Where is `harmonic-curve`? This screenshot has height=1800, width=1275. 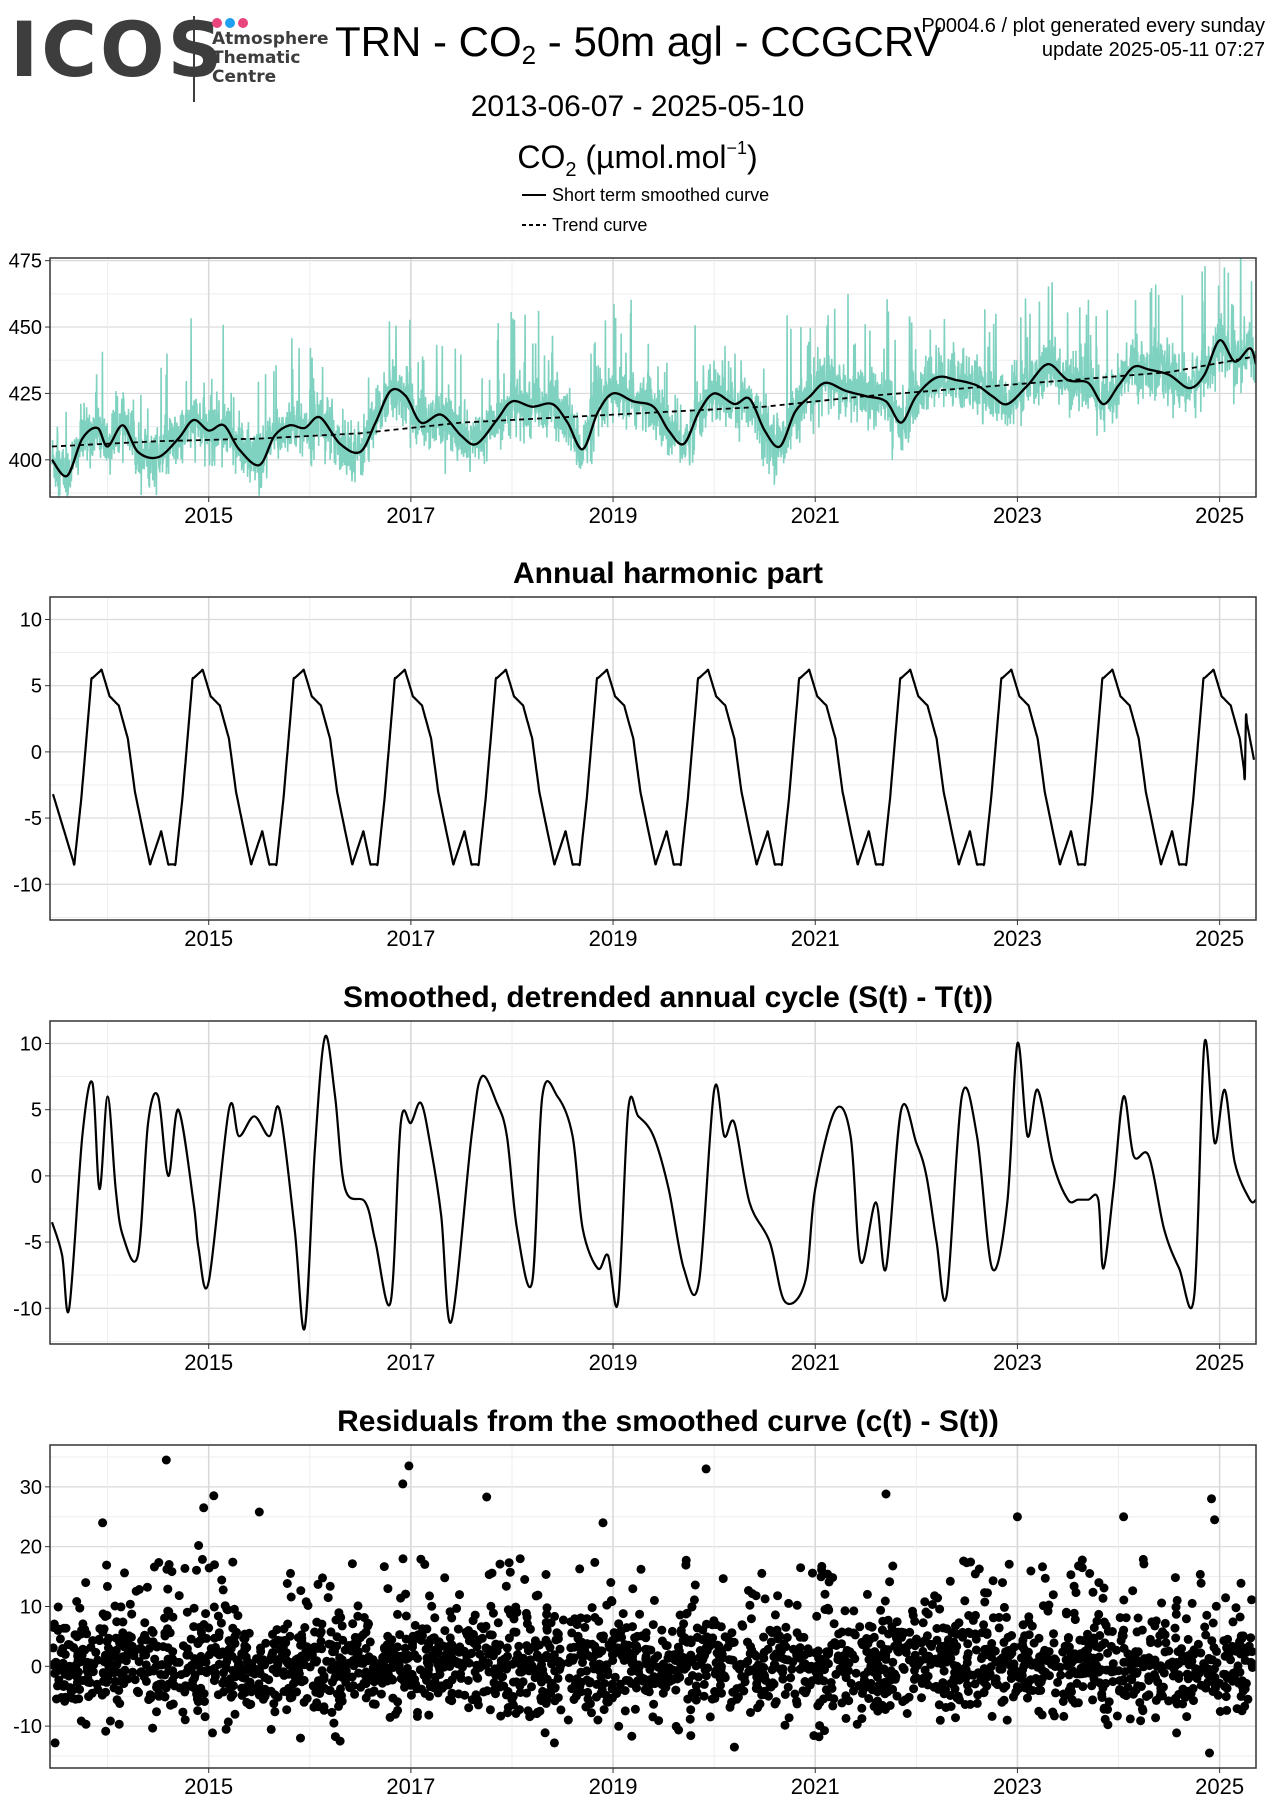 harmonic-curve is located at coordinates (653, 767).